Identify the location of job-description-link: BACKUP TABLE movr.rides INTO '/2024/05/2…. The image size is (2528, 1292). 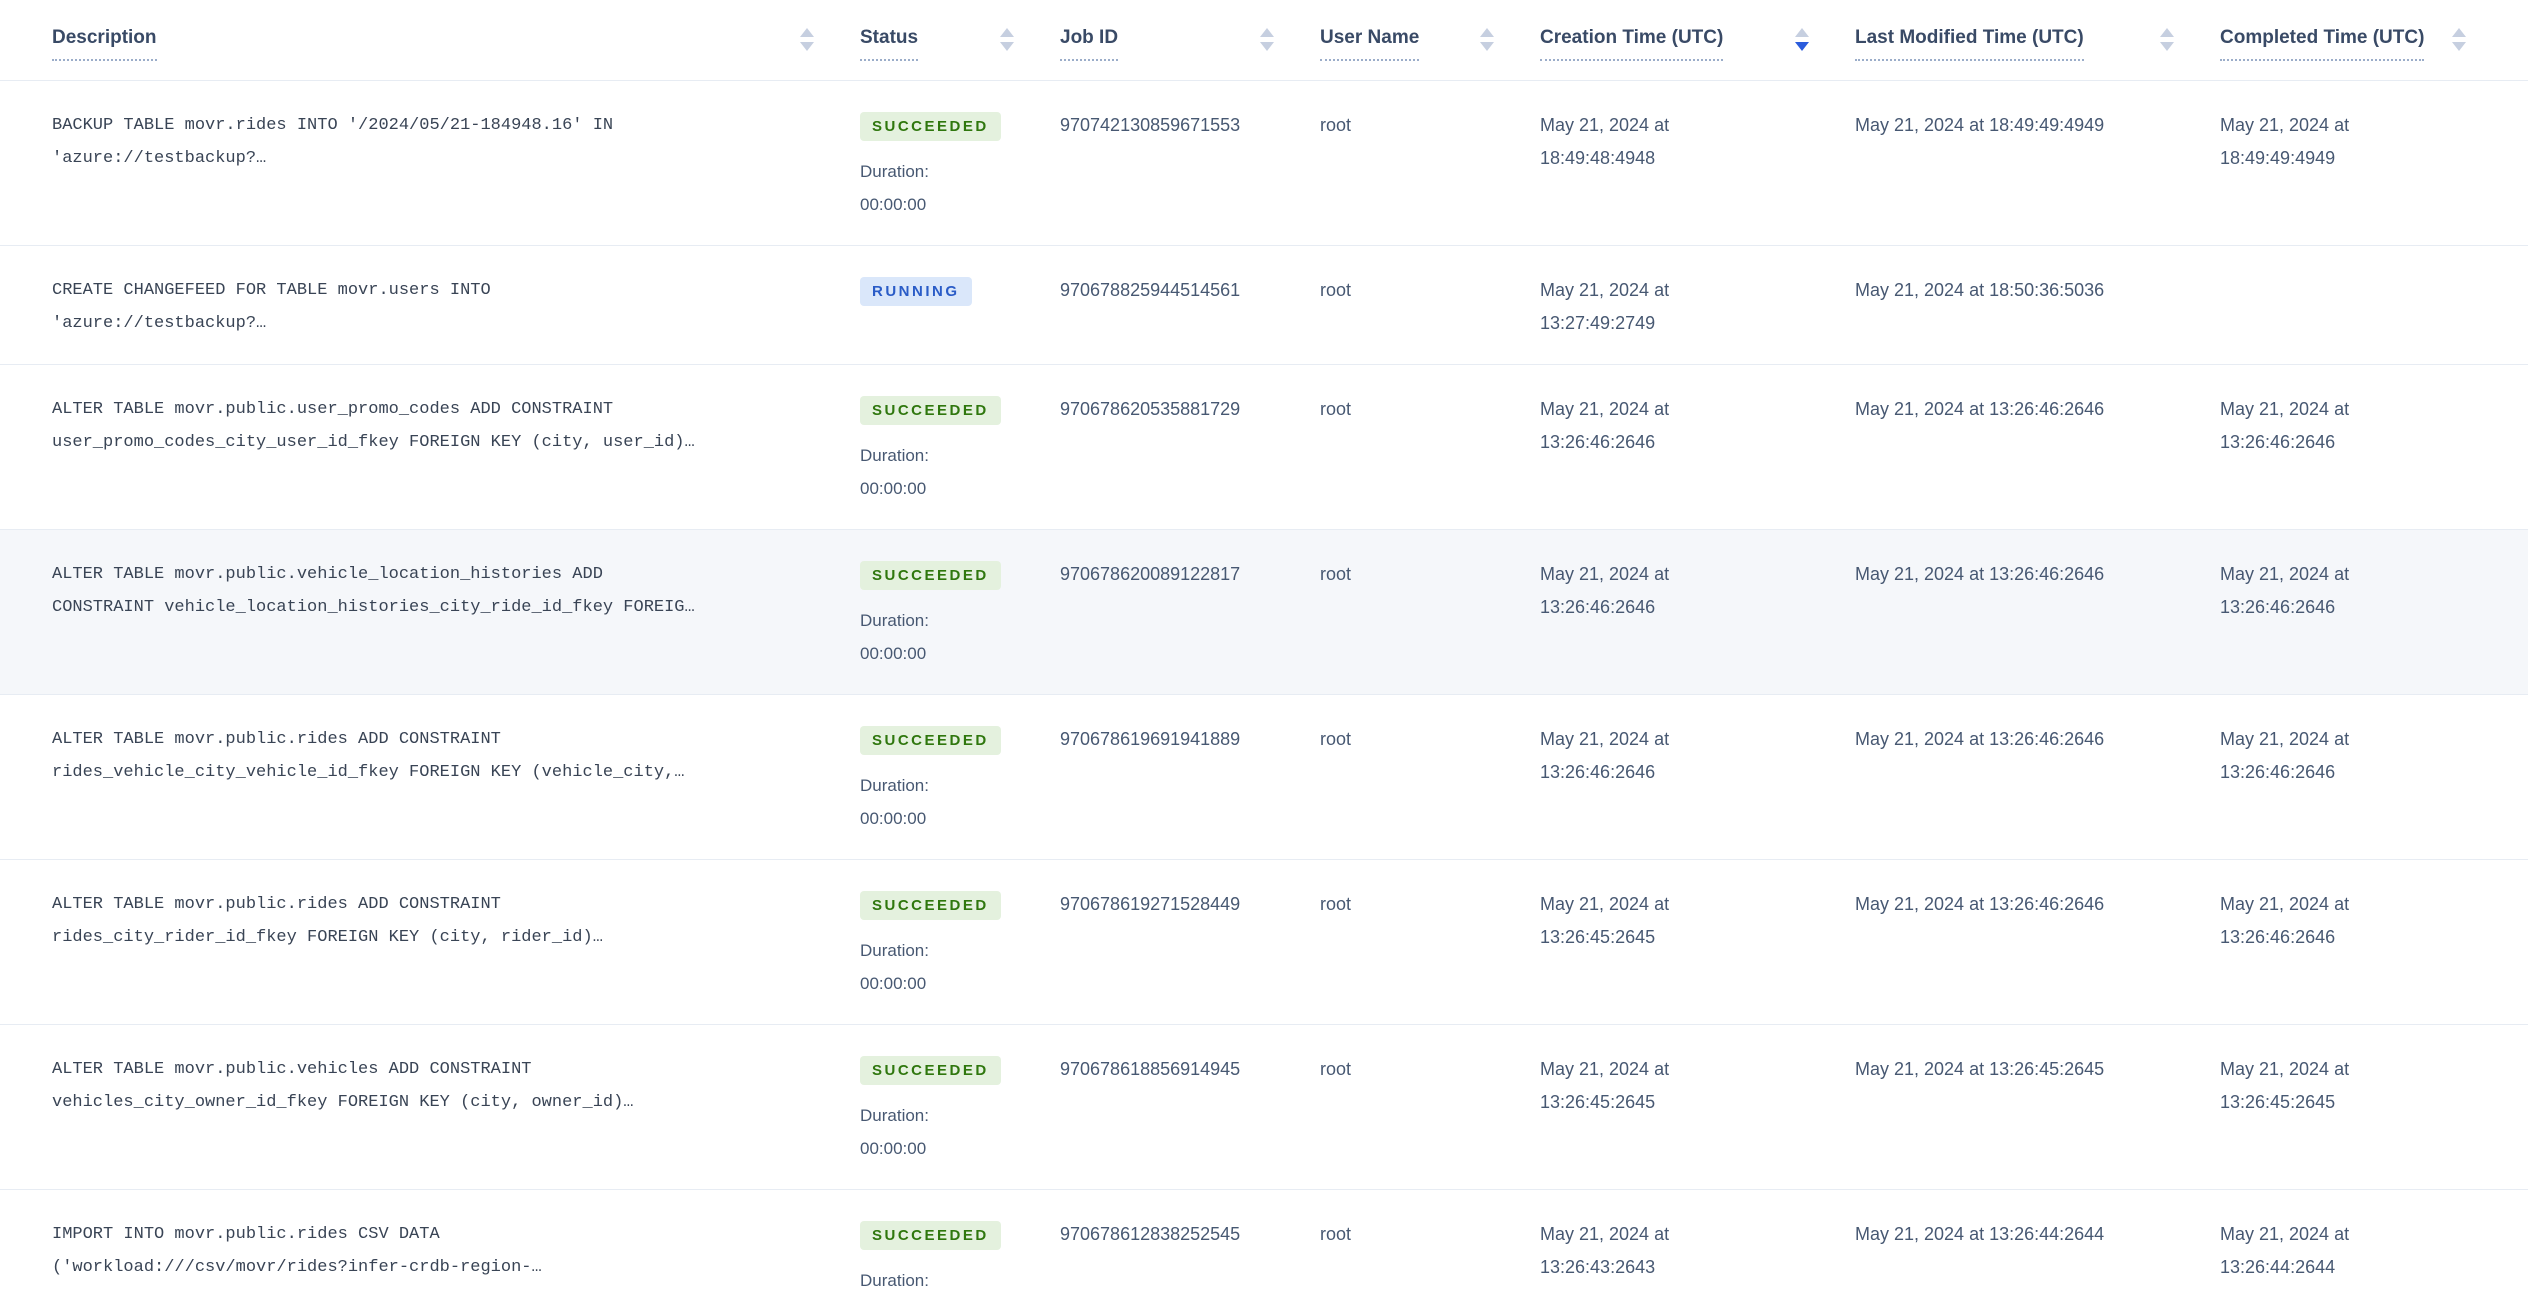
(430, 163).